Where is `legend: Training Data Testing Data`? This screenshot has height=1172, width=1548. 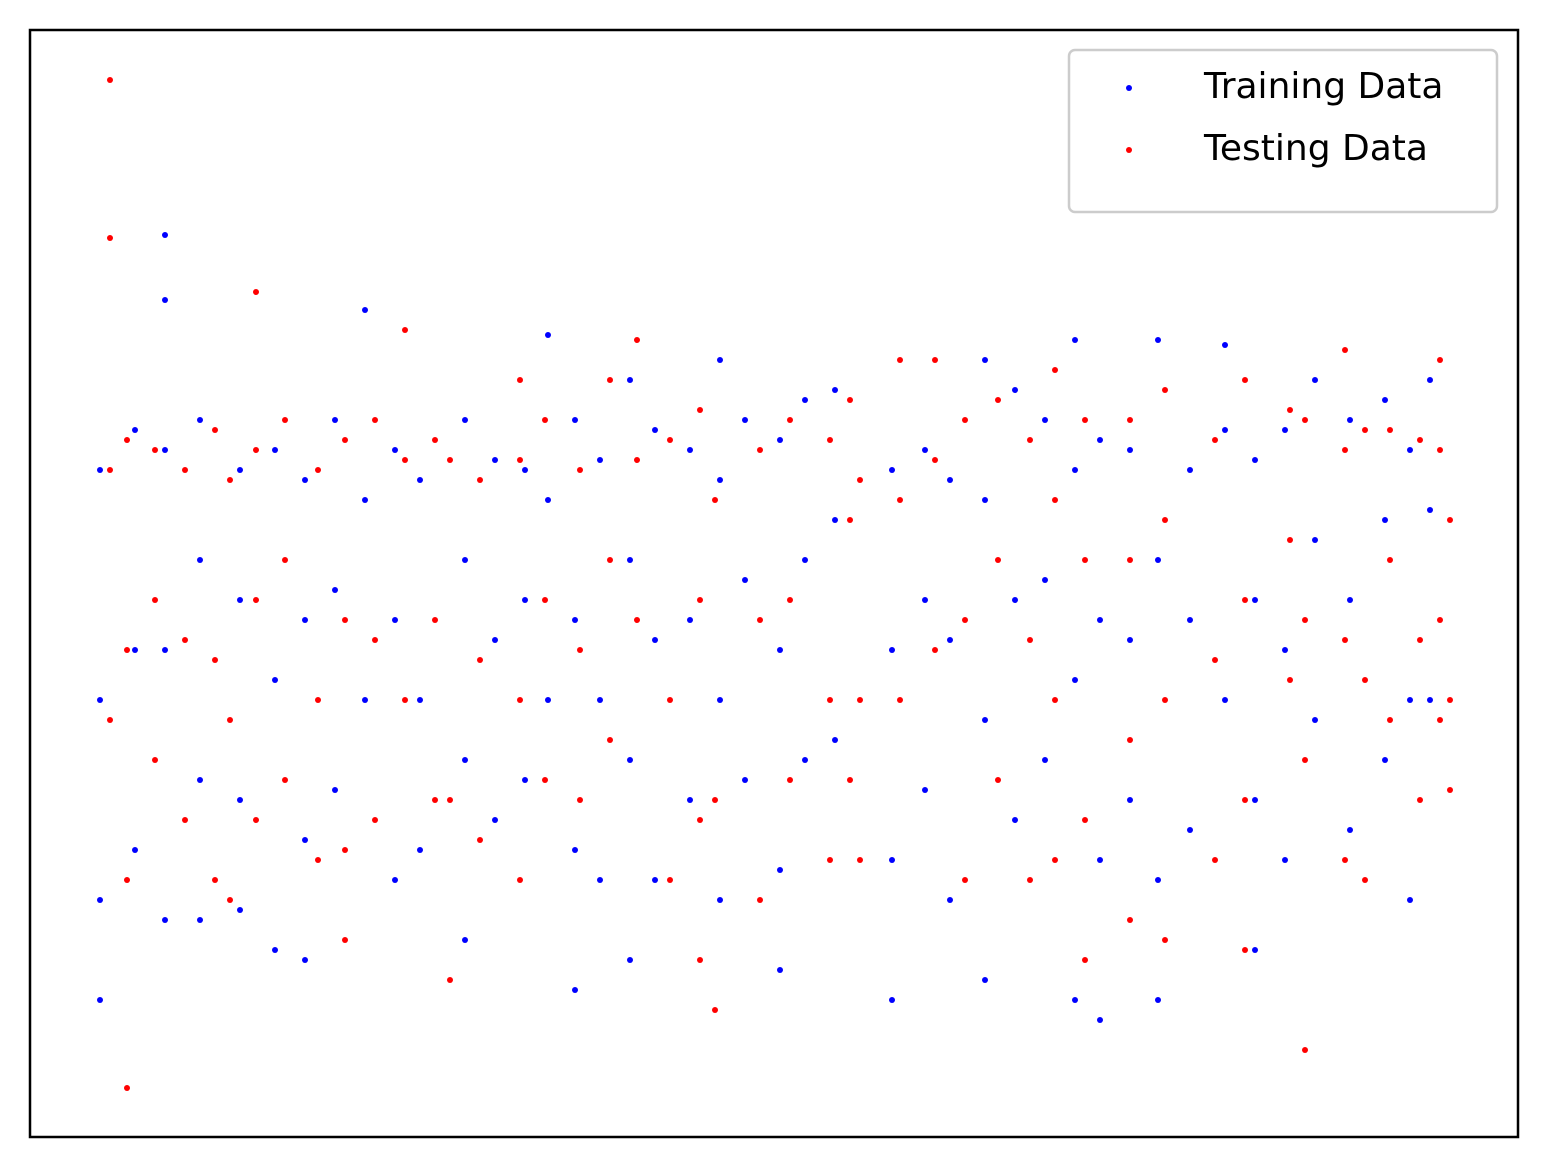
legend: Training Data Testing Data is located at coordinates (1283, 131).